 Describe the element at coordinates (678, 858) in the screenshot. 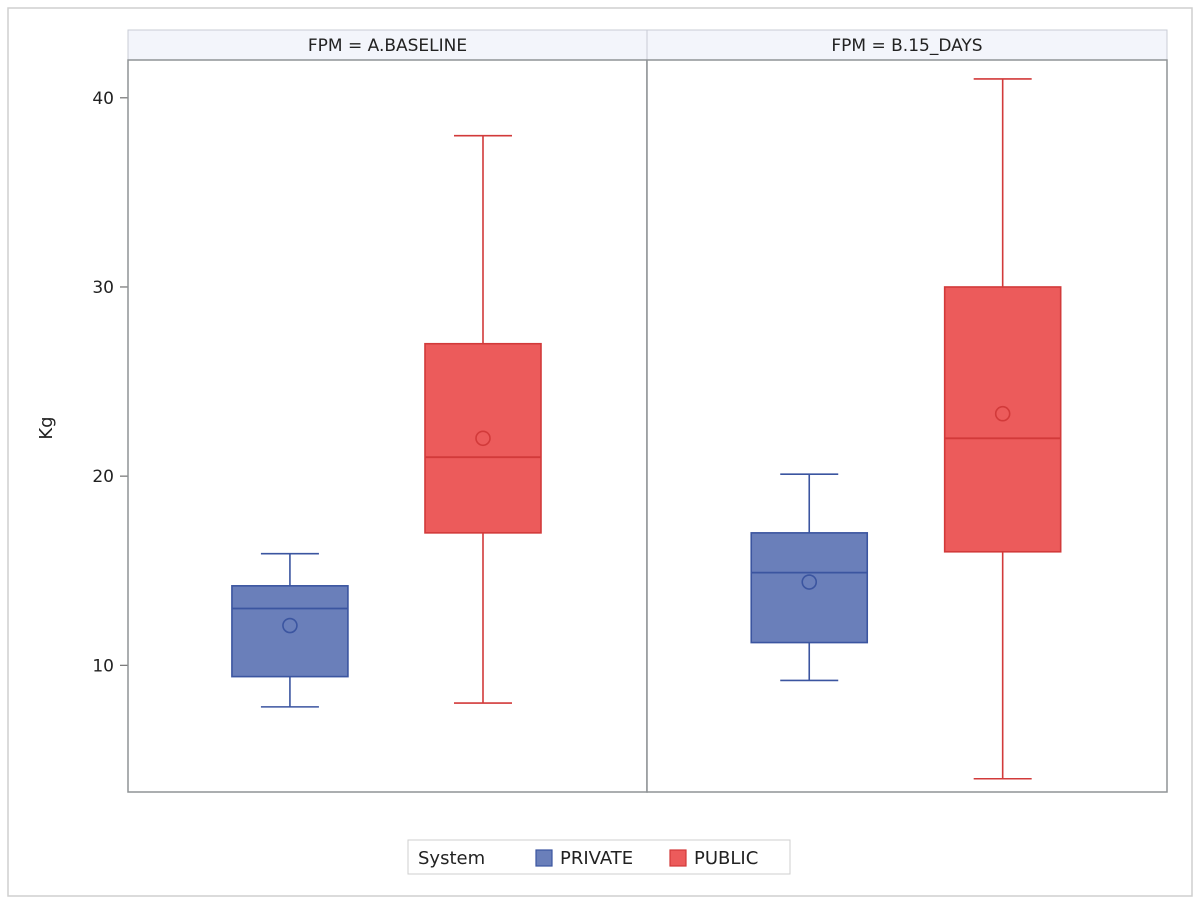

I see `legend-swatch-public` at that location.